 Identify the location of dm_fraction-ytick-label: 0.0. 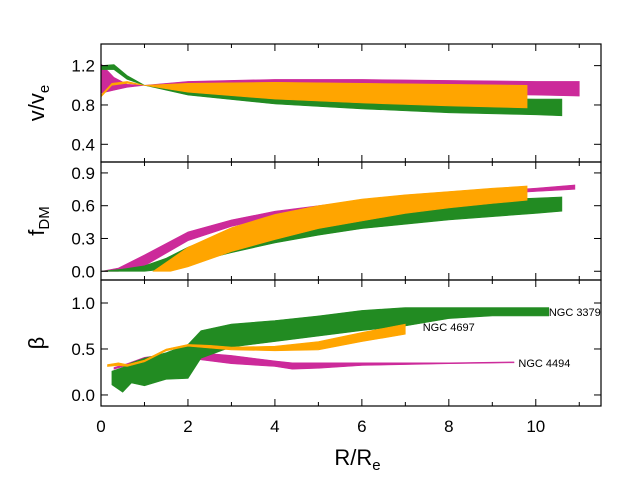
(83, 271).